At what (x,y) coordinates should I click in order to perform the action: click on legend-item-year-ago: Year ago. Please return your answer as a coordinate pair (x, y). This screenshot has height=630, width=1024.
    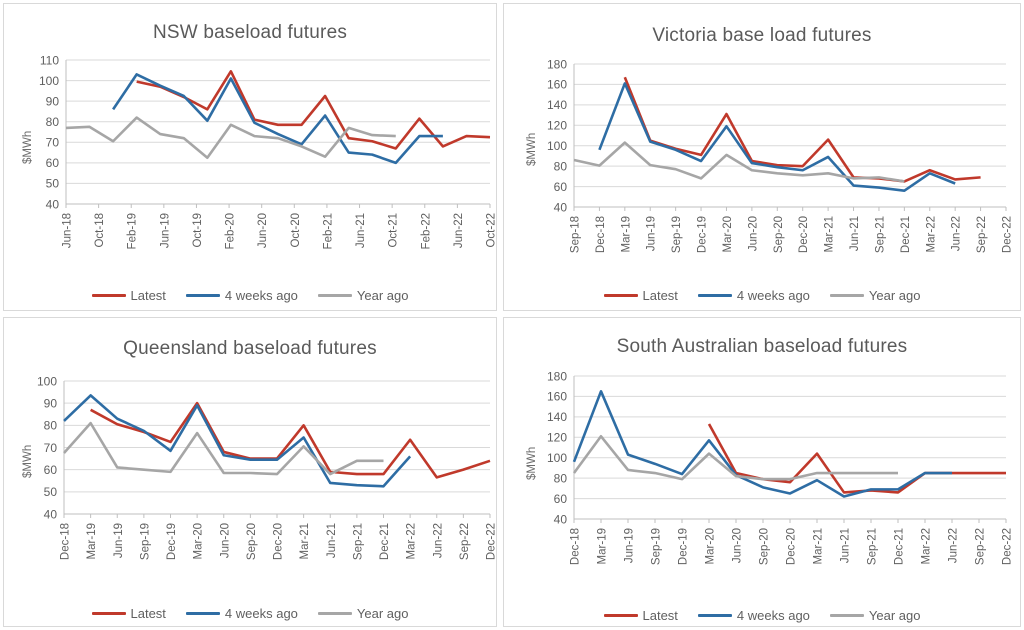
    Looking at the image, I should click on (363, 295).